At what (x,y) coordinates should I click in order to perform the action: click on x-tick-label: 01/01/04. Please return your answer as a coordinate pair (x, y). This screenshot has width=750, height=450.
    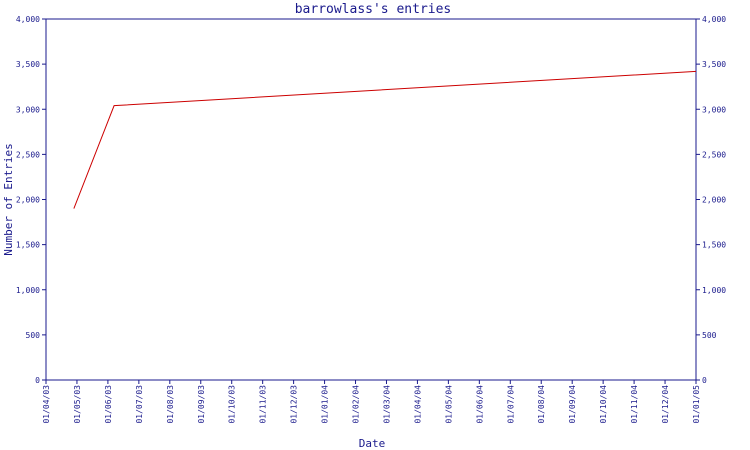
    Looking at the image, I should click on (325, 404).